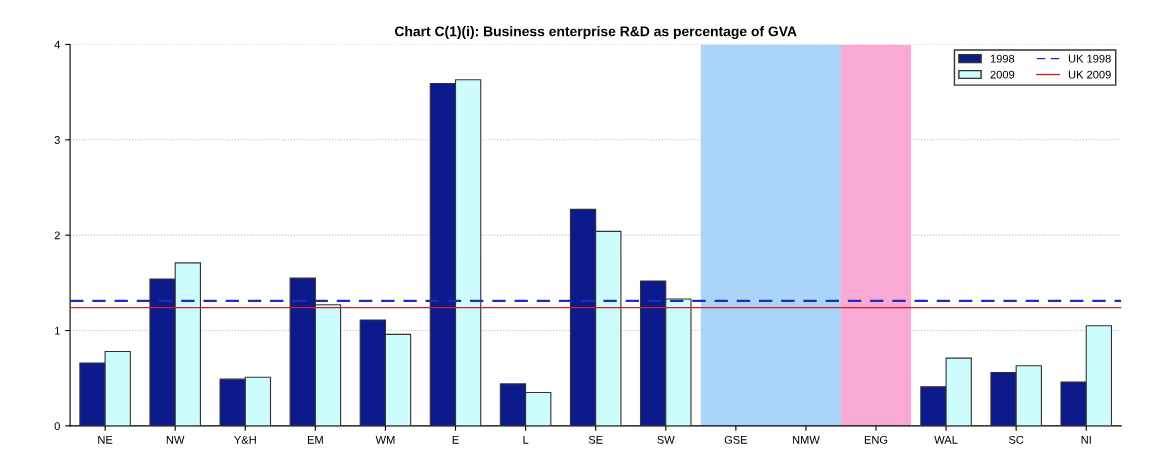 The height and width of the screenshot is (468, 1168). Describe the element at coordinates (385, 440) in the screenshot. I see `x-tick-label: WM` at that location.